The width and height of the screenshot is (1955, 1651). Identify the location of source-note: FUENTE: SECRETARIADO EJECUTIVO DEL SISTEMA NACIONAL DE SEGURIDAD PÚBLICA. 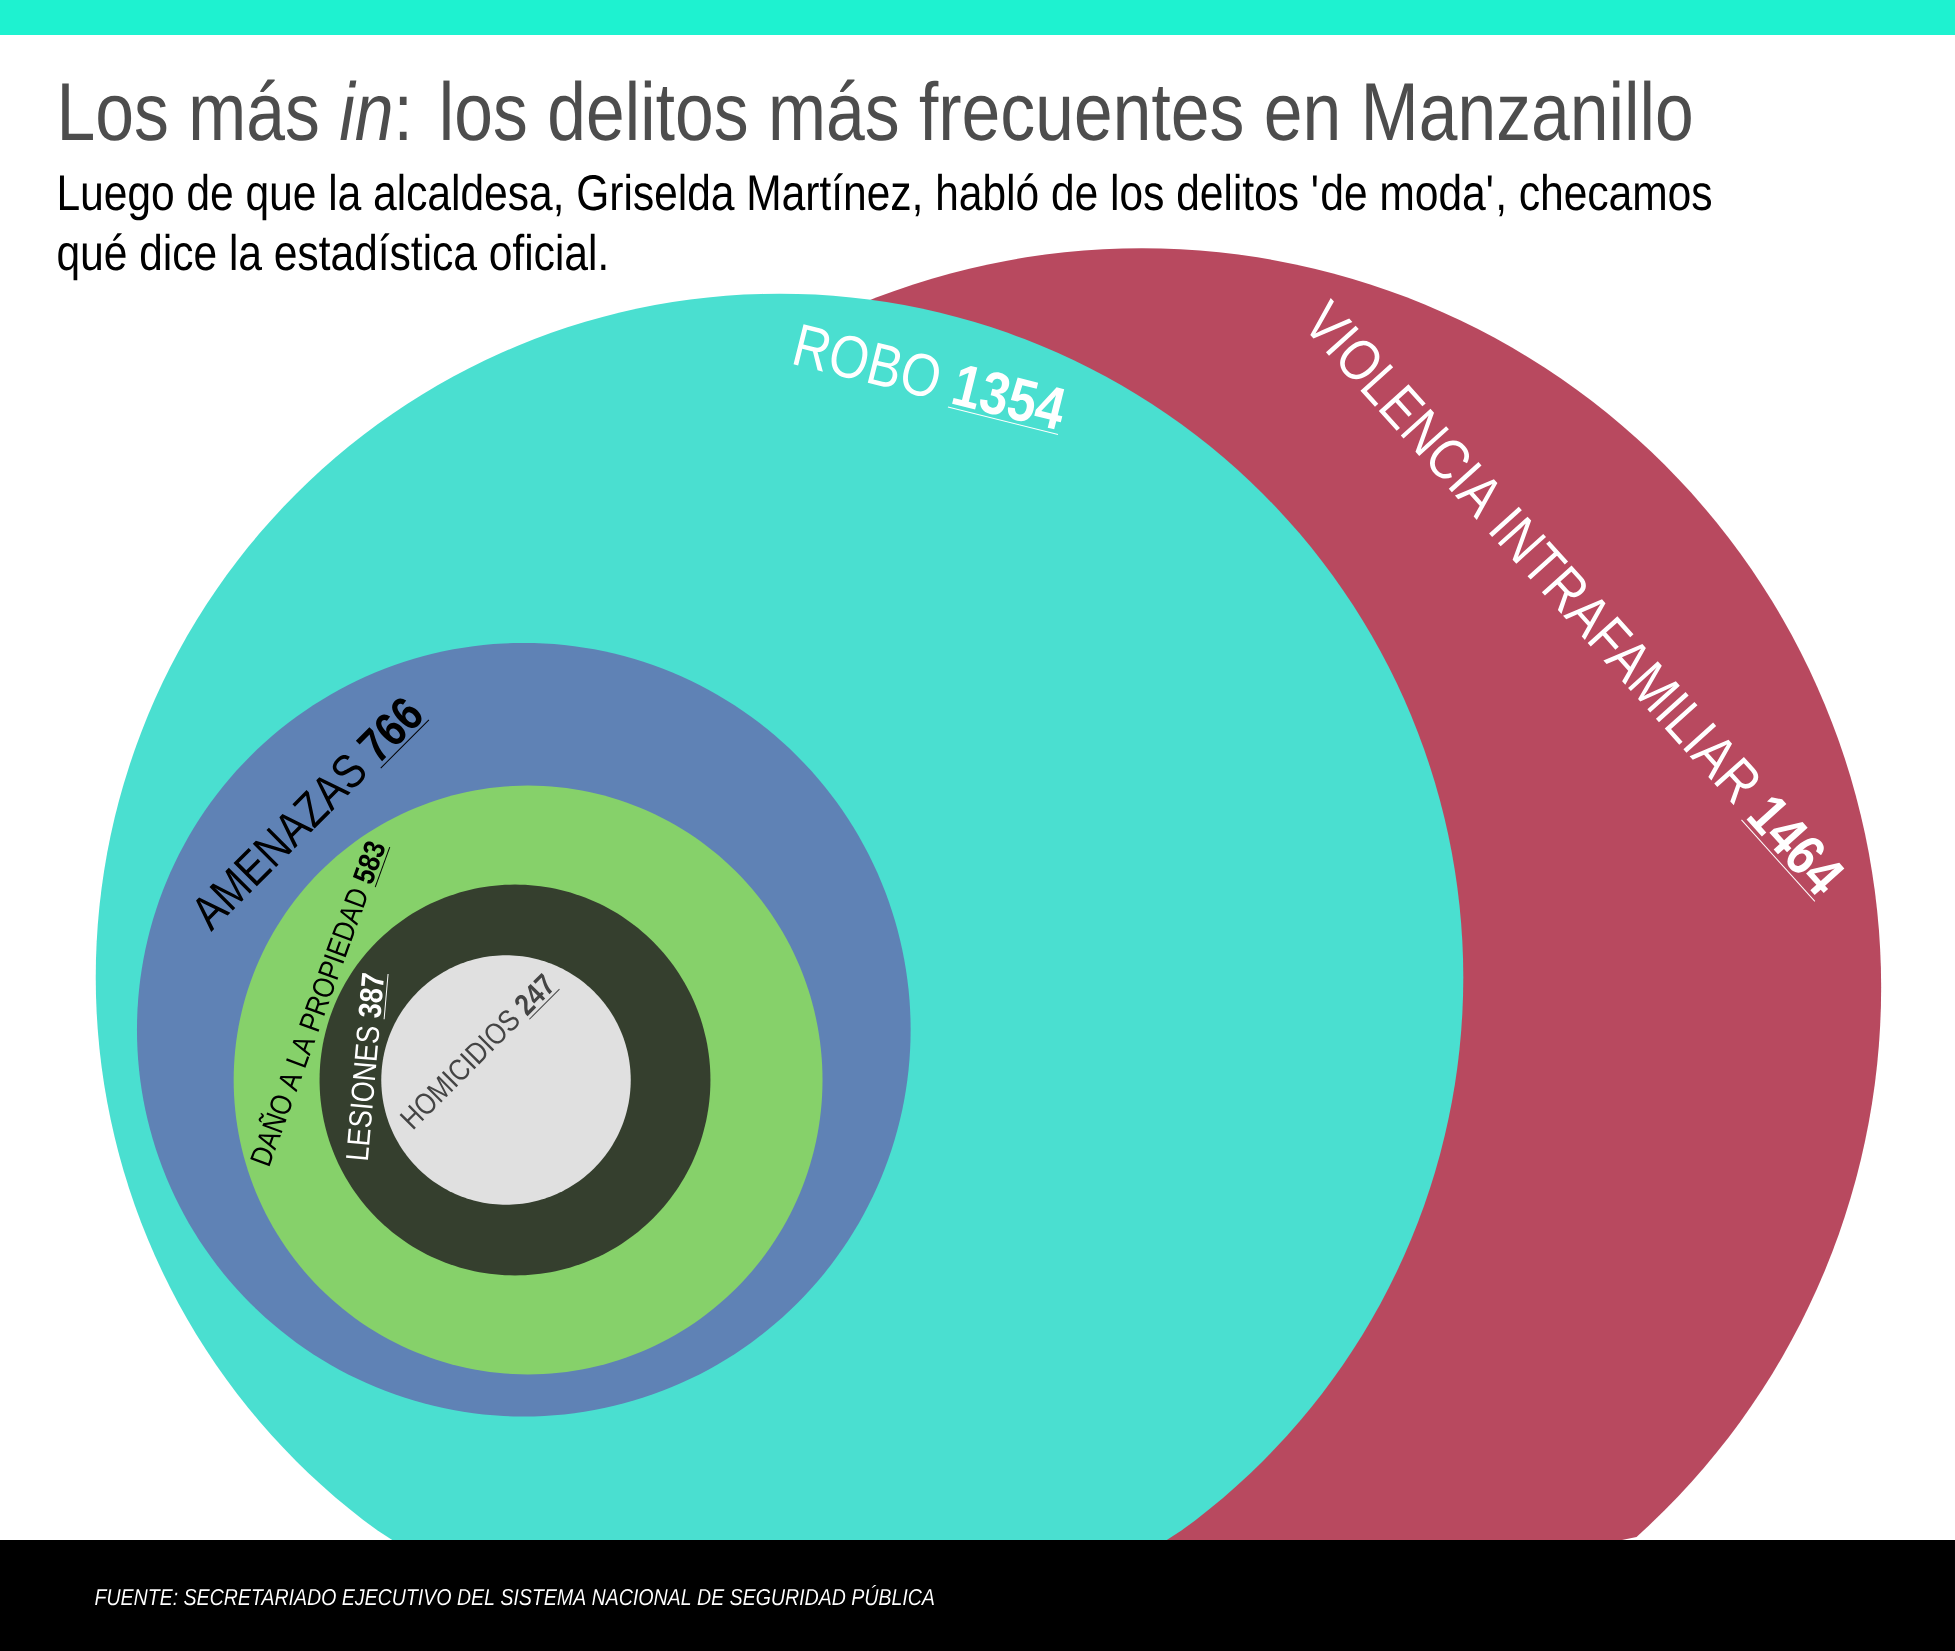
(514, 1595).